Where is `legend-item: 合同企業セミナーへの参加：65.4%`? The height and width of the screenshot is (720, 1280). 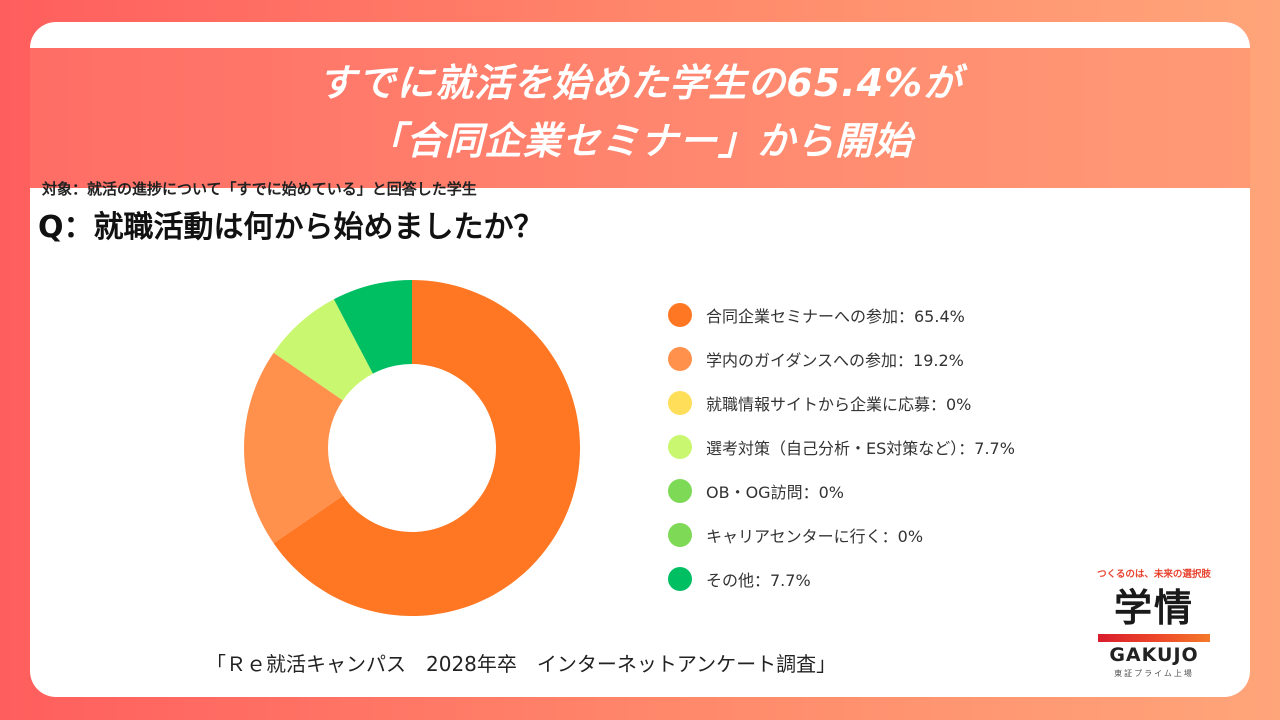
legend-item: 合同企業セミナーへの参加：65.4% is located at coordinates (841, 315).